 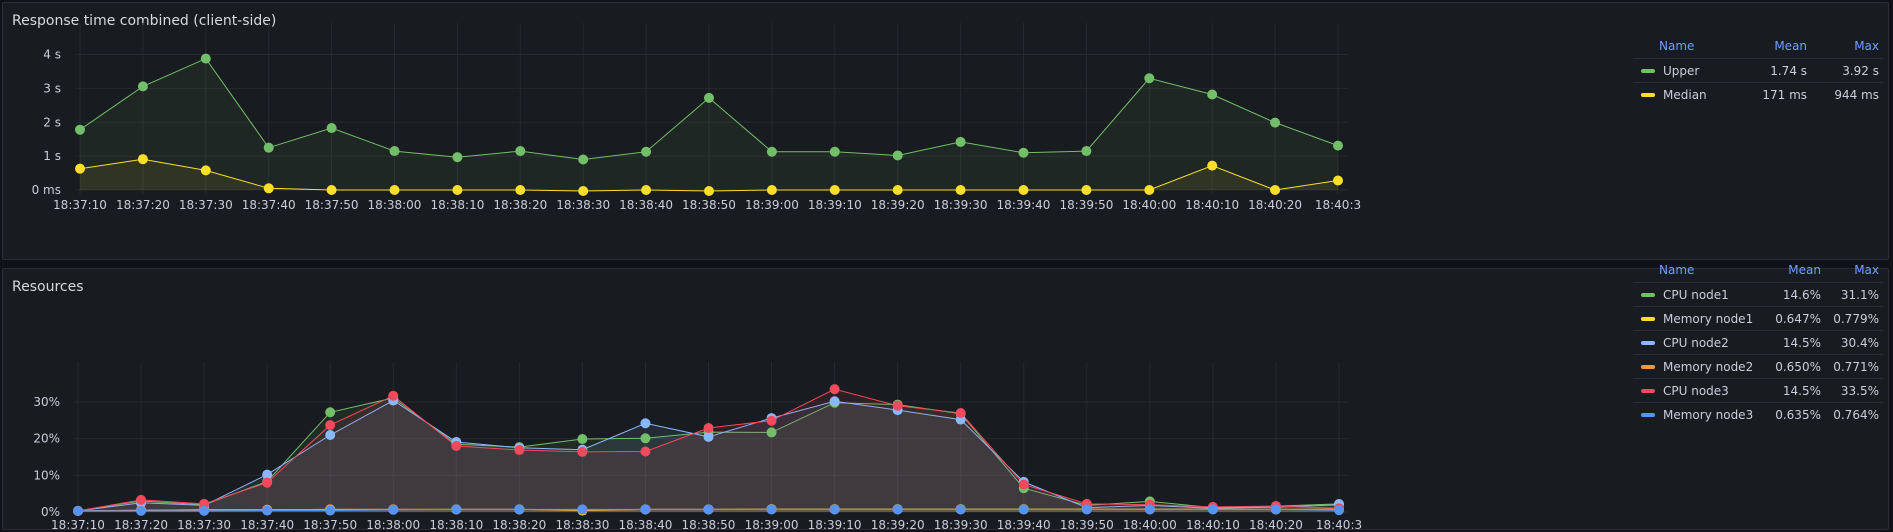 I want to click on legend-row: Memory node2 0.650% 0.771%, so click(x=1758, y=366).